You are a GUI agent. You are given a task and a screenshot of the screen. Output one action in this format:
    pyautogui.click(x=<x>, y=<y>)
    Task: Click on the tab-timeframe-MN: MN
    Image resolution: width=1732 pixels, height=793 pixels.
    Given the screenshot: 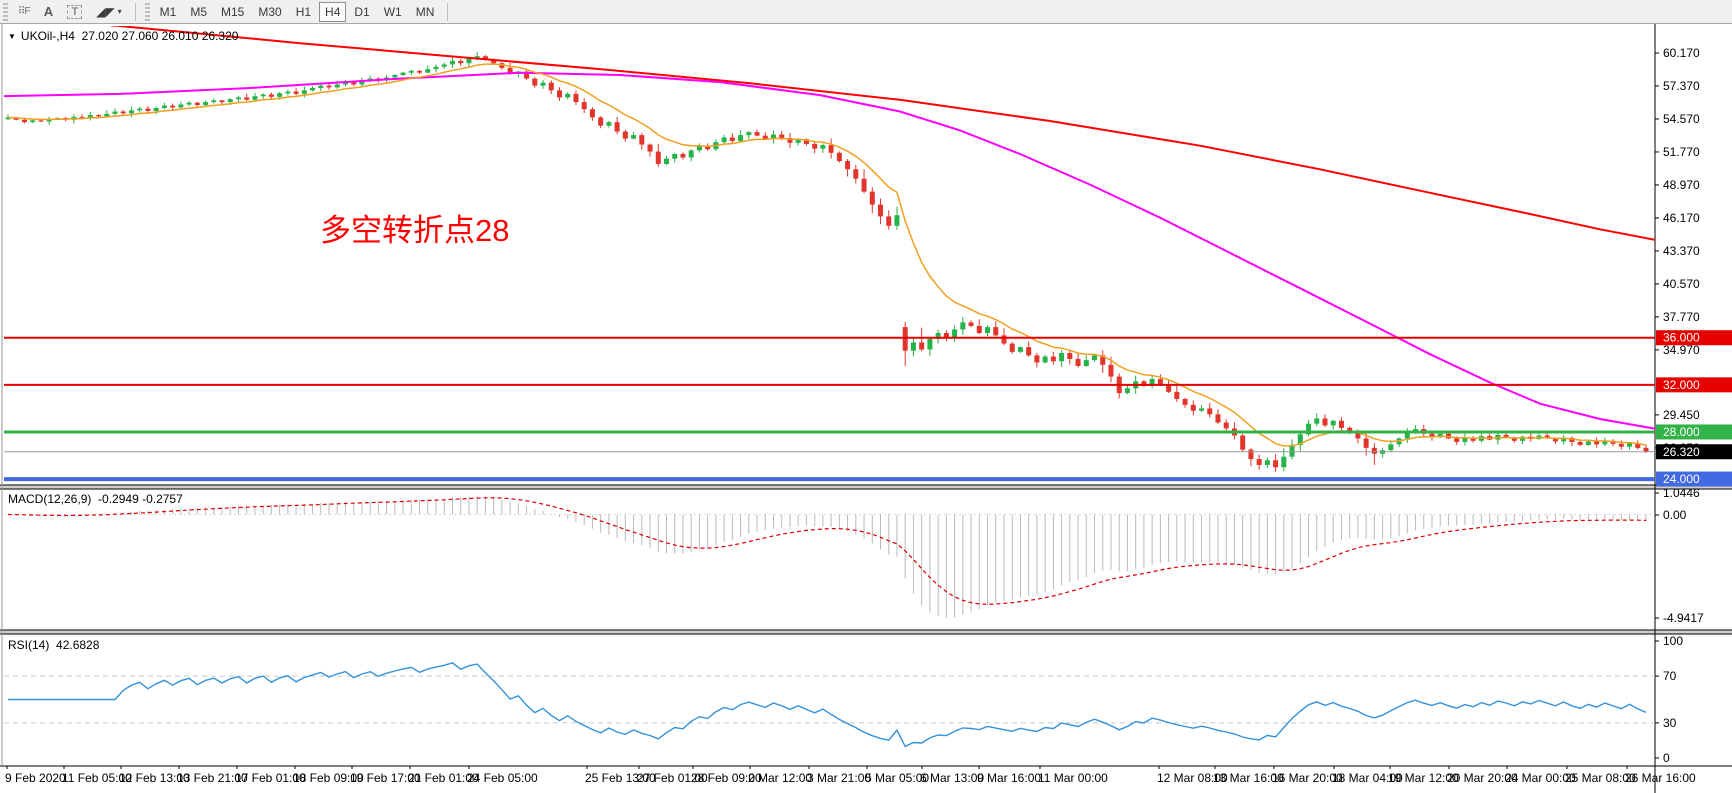 What is the action you would take?
    pyautogui.click(x=425, y=11)
    